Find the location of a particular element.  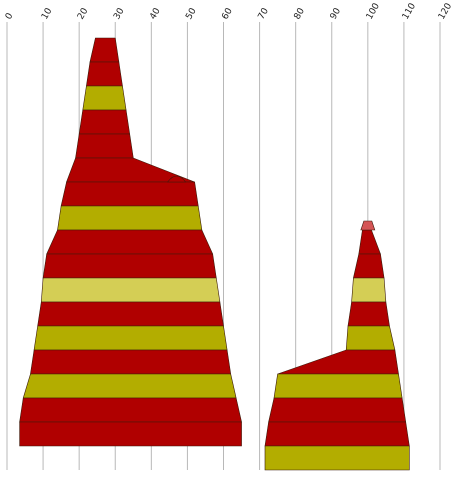

x-tick-label: 80 is located at coordinates (300, 13).